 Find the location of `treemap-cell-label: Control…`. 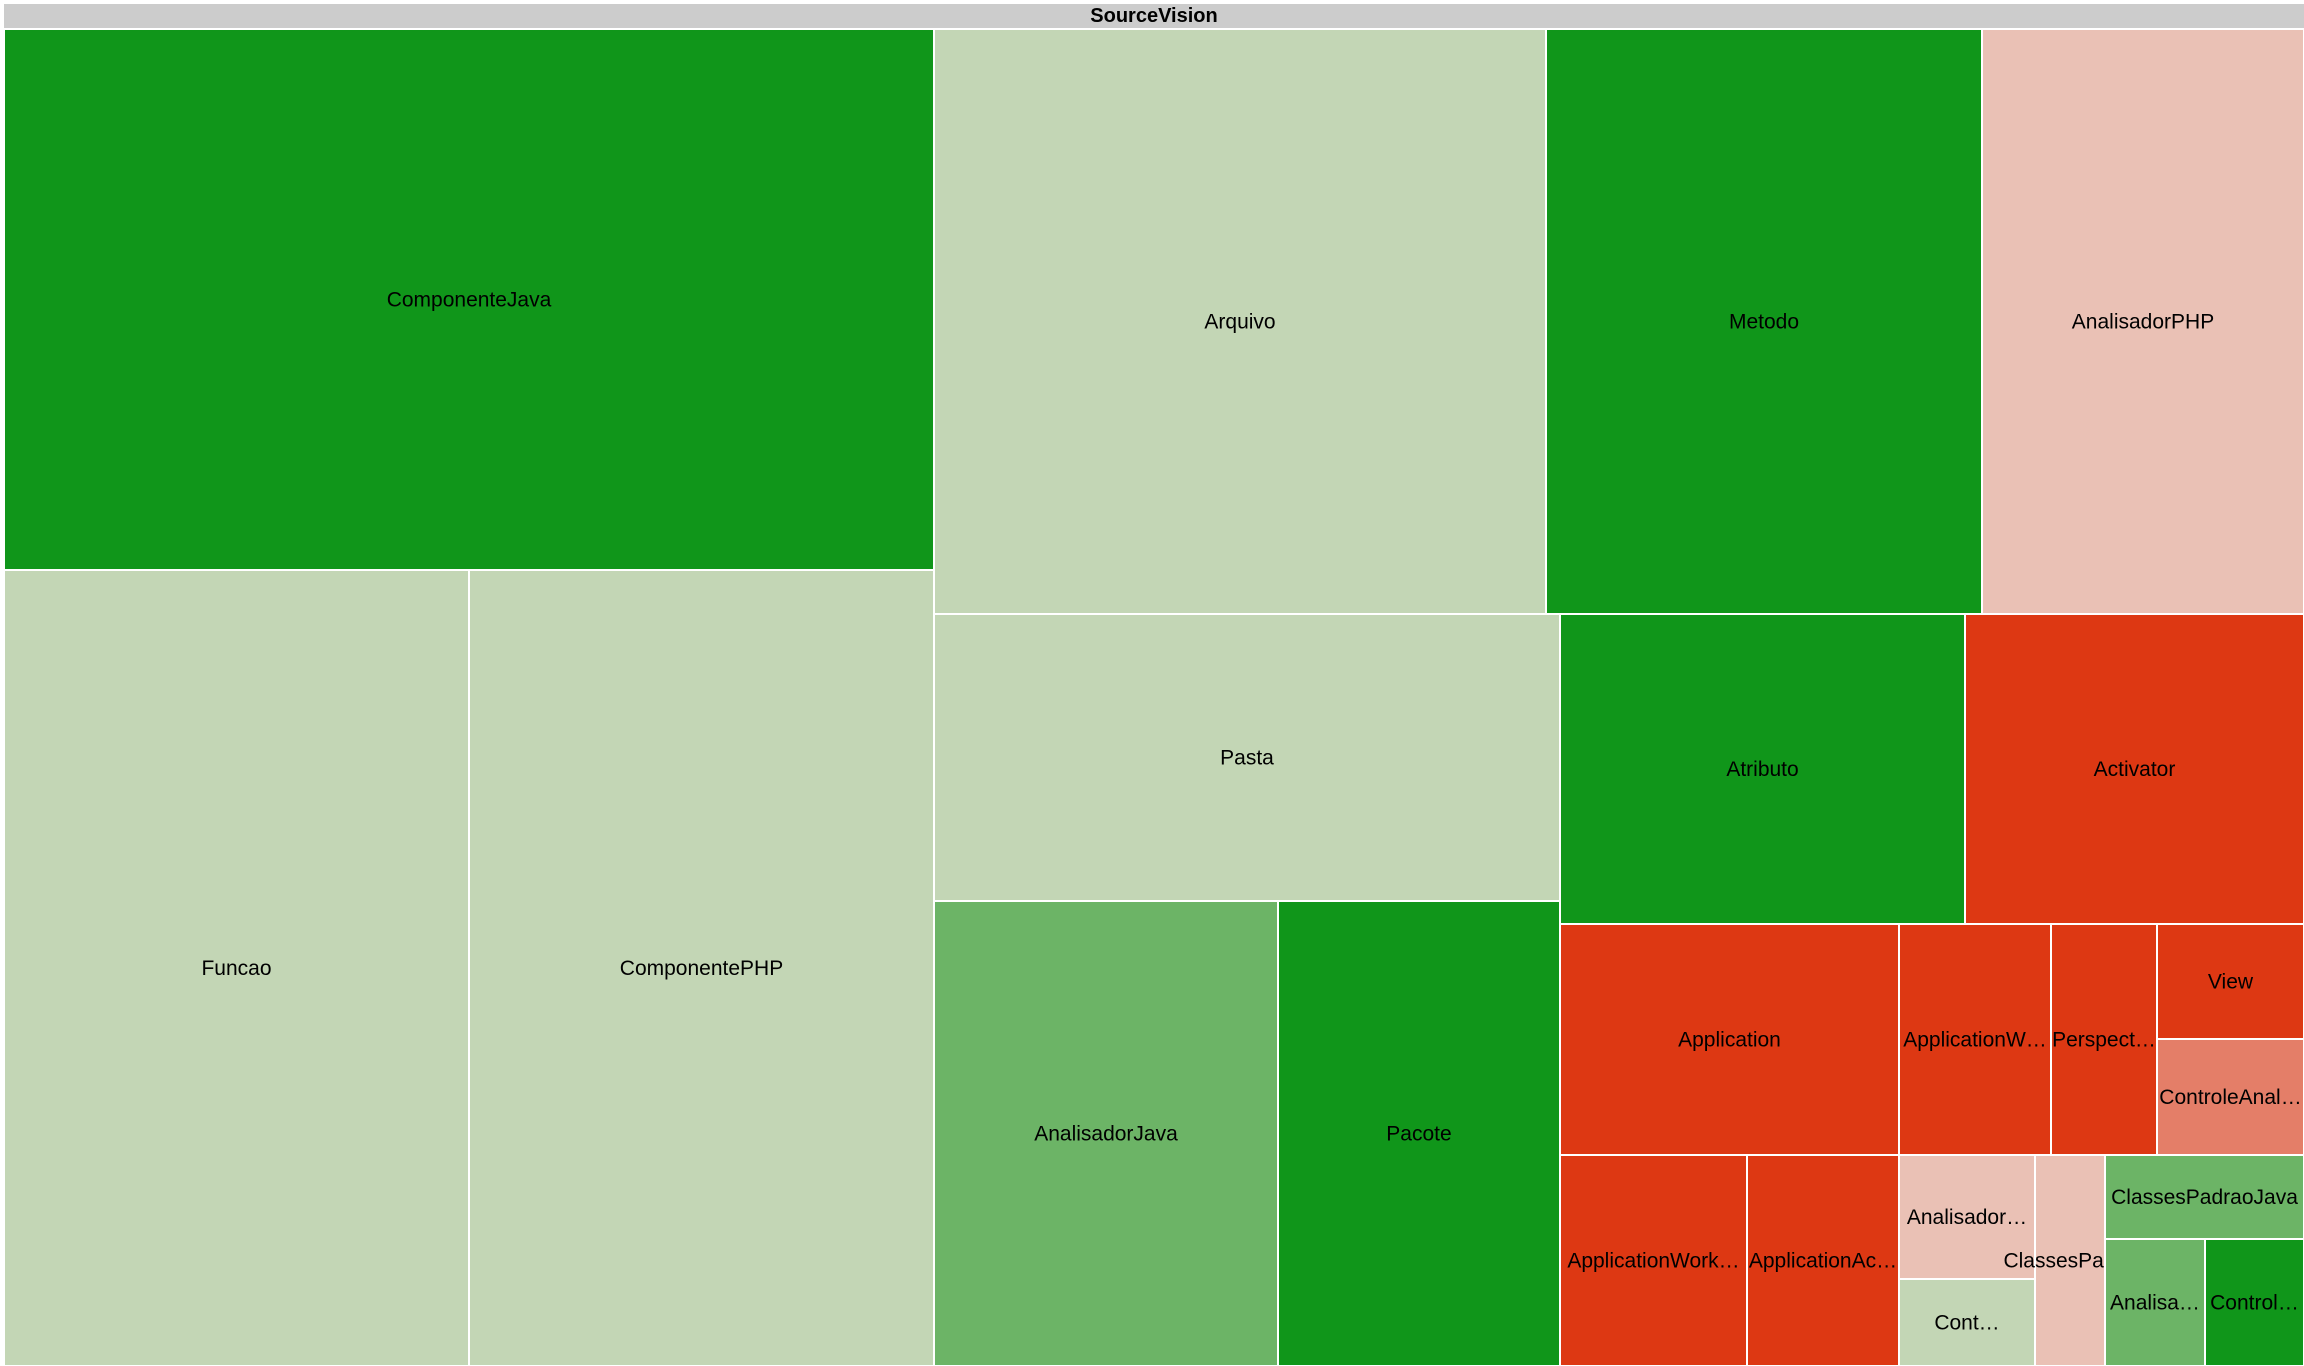

treemap-cell-label: Control… is located at coordinates (2254, 1303).